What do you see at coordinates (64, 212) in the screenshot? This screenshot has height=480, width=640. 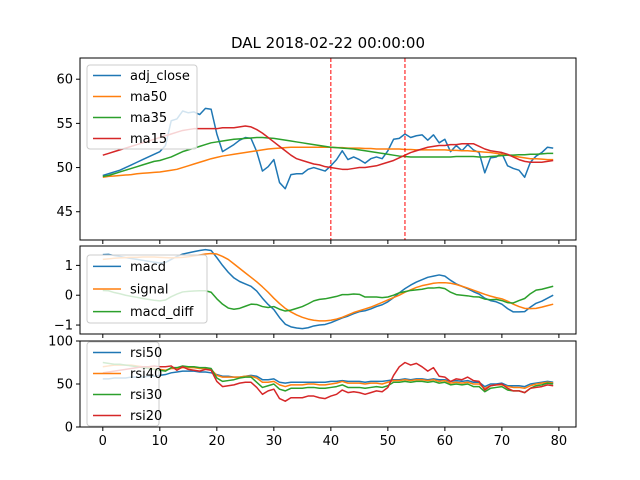 I see `price-ytick-label: 45` at bounding box center [64, 212].